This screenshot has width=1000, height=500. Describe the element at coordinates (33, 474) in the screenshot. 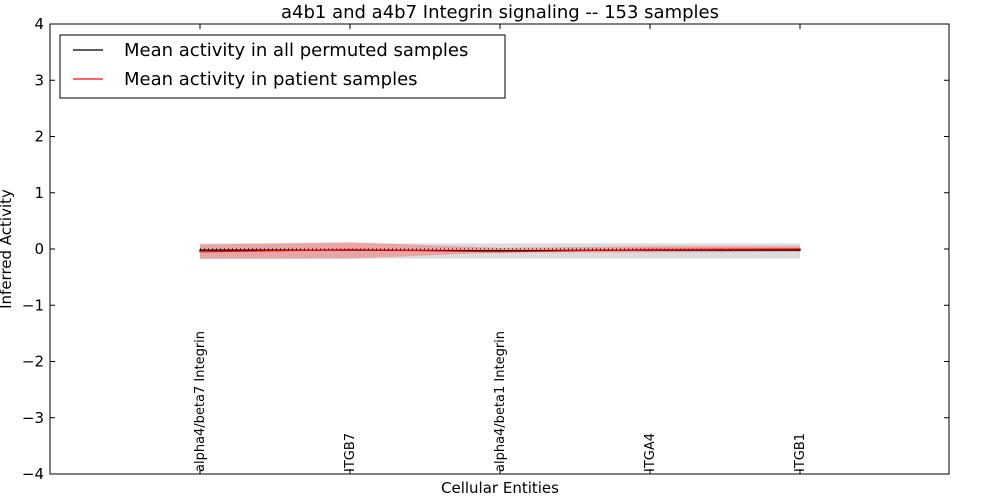

I see `y-tick-label: −4` at that location.